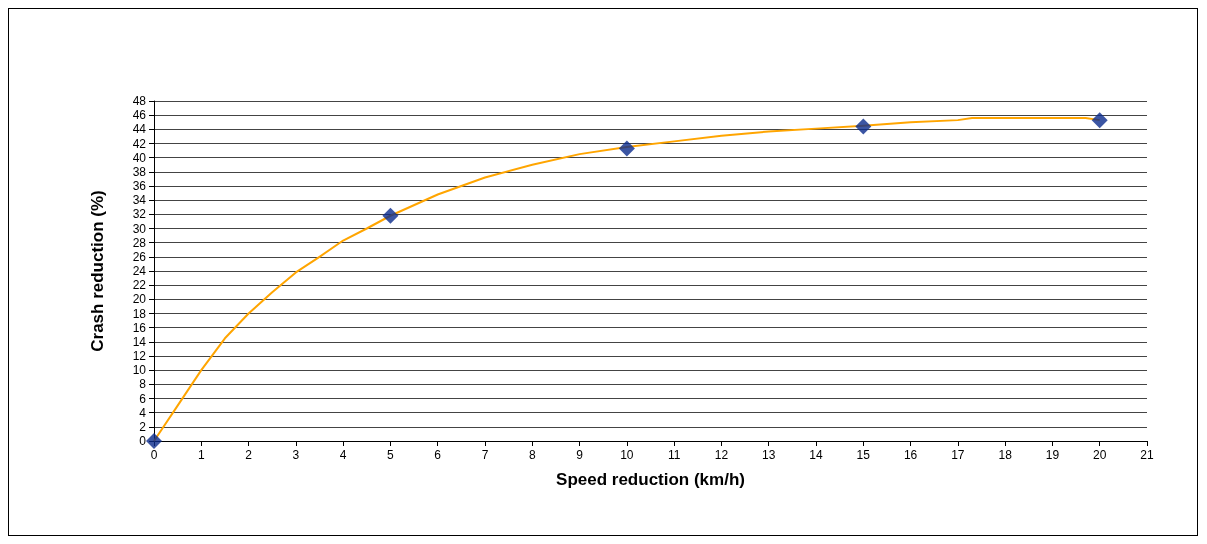  What do you see at coordinates (958, 455) in the screenshot?
I see `x-tick-label: 17` at bounding box center [958, 455].